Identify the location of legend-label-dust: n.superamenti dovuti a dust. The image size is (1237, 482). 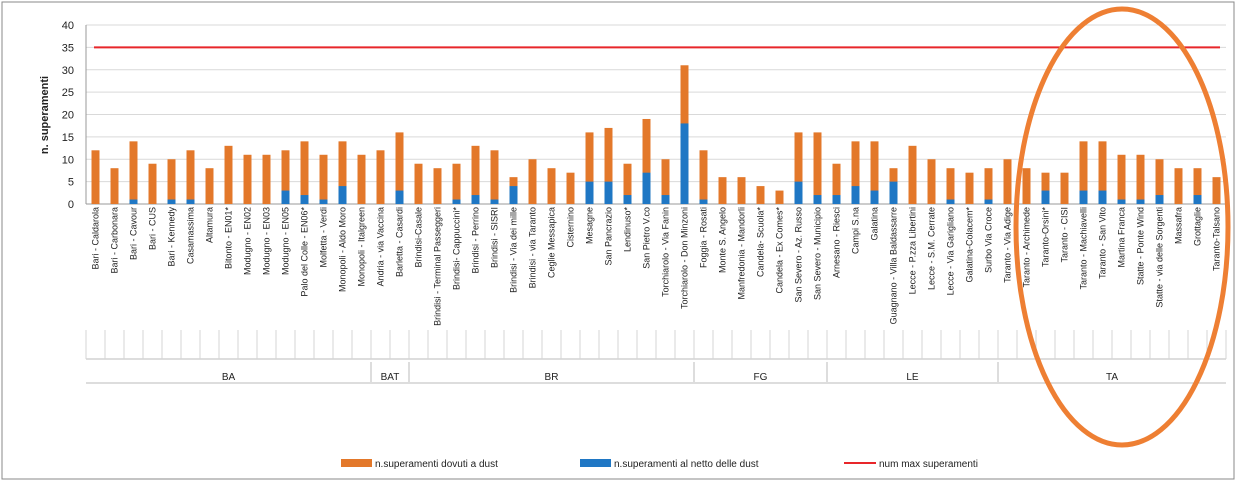
(436, 464).